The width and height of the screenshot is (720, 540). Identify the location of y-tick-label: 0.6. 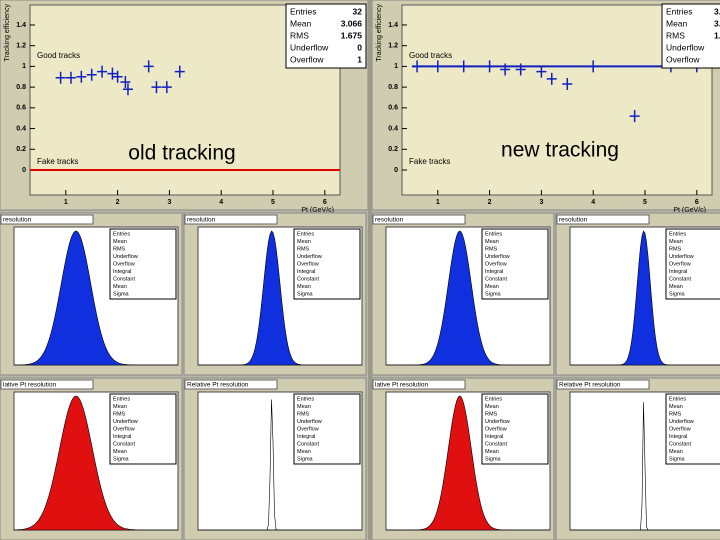
(393, 108).